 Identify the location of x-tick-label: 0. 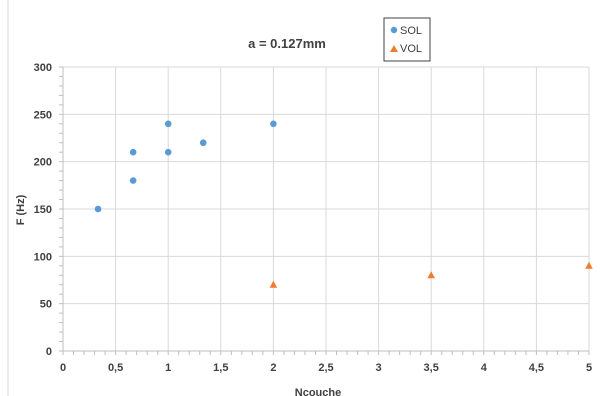
(63, 368).